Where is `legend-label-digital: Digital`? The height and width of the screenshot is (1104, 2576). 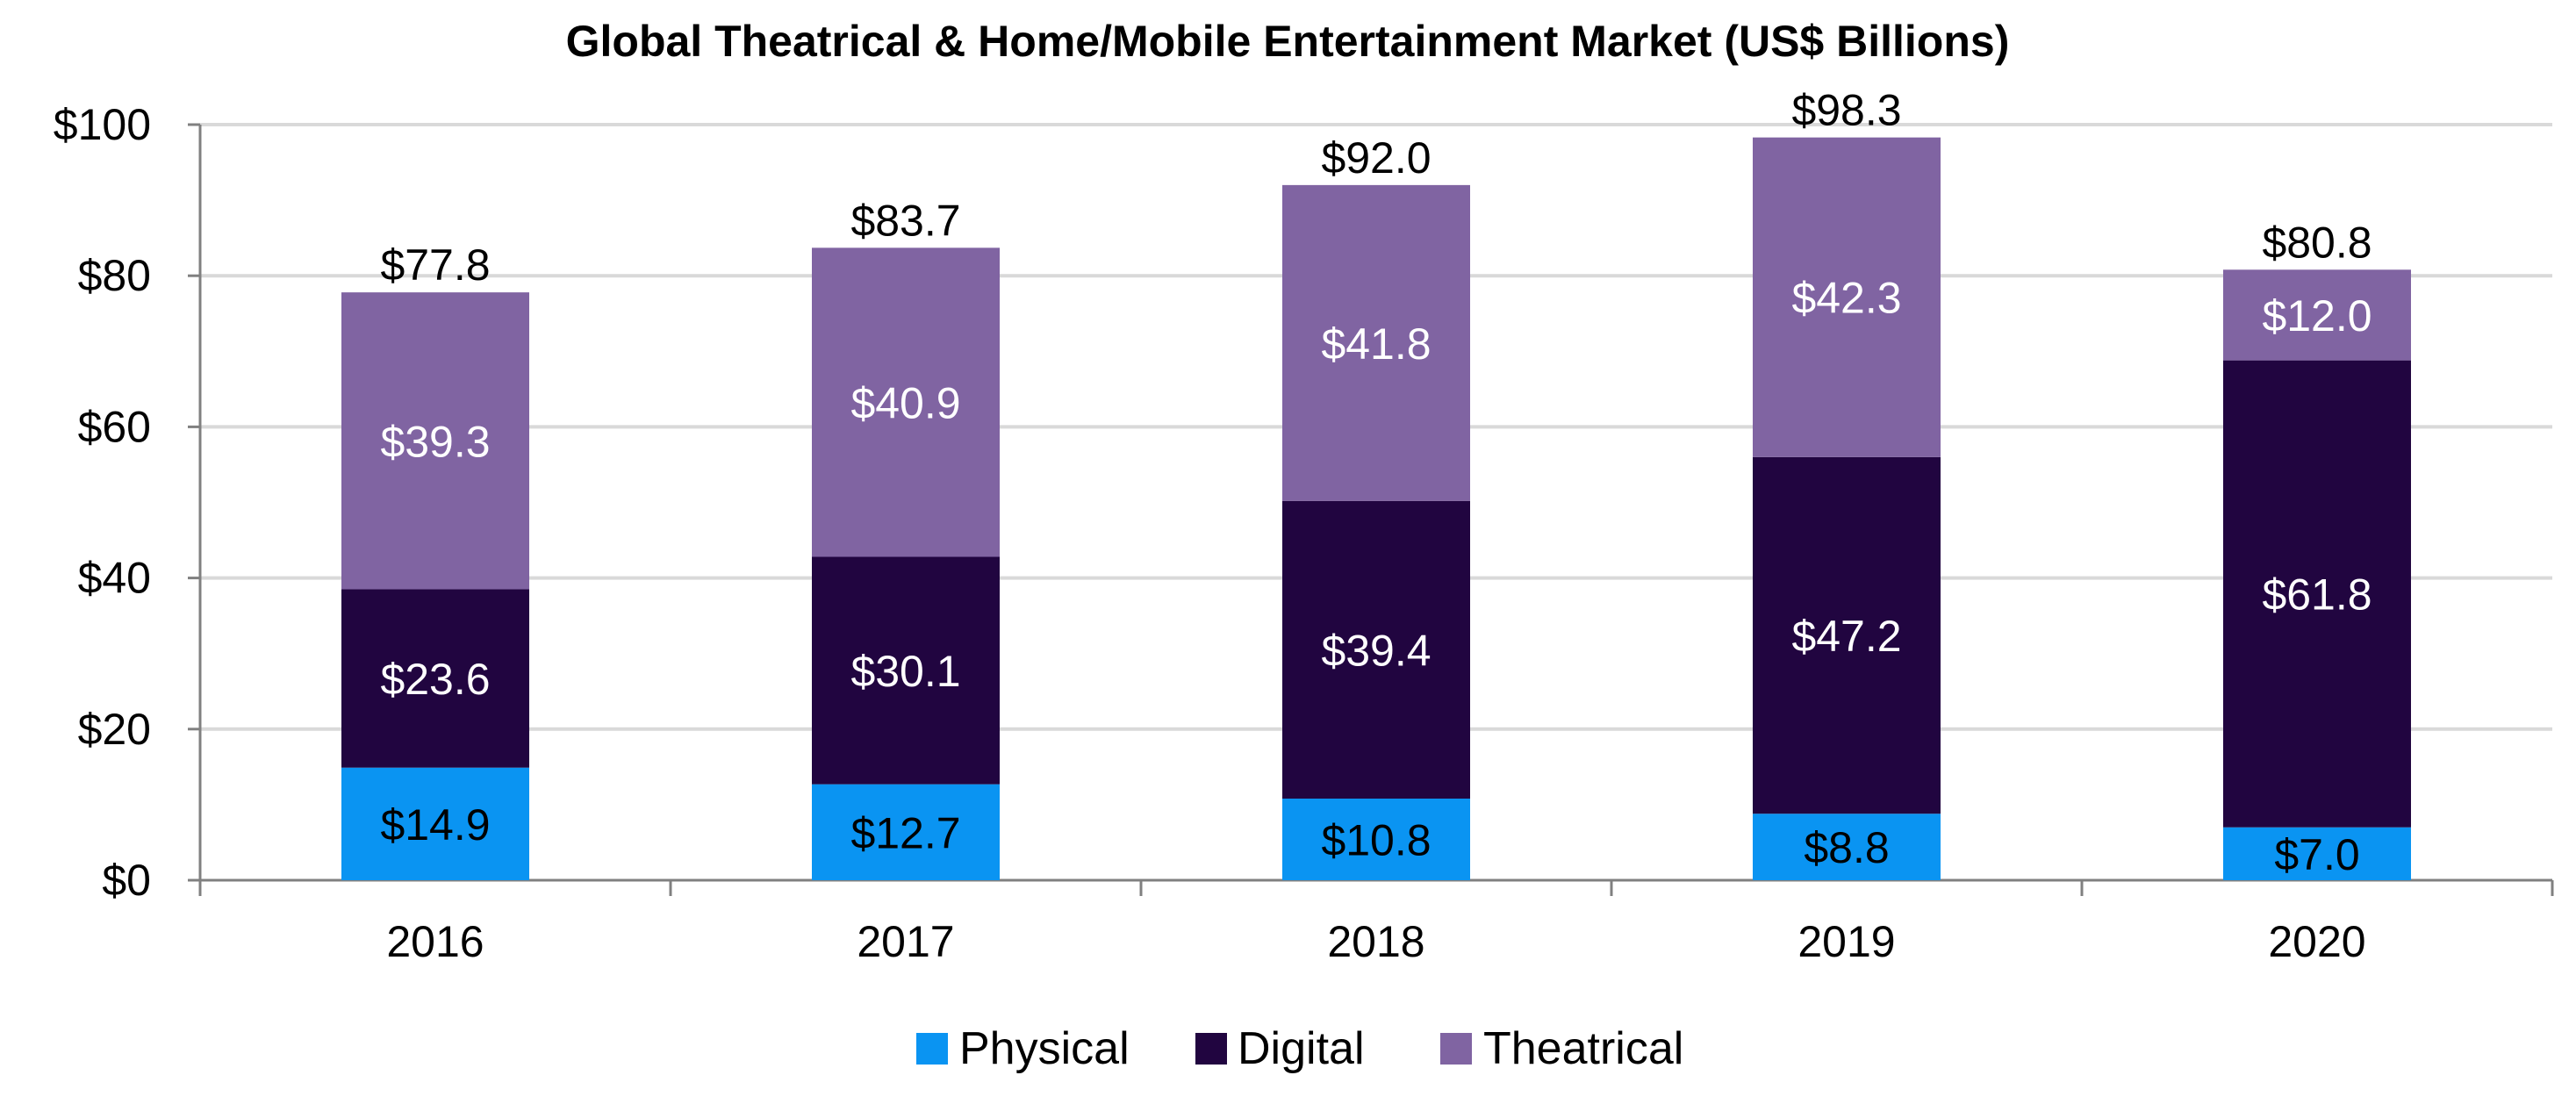
legend-label-digital: Digital is located at coordinates (1301, 1048).